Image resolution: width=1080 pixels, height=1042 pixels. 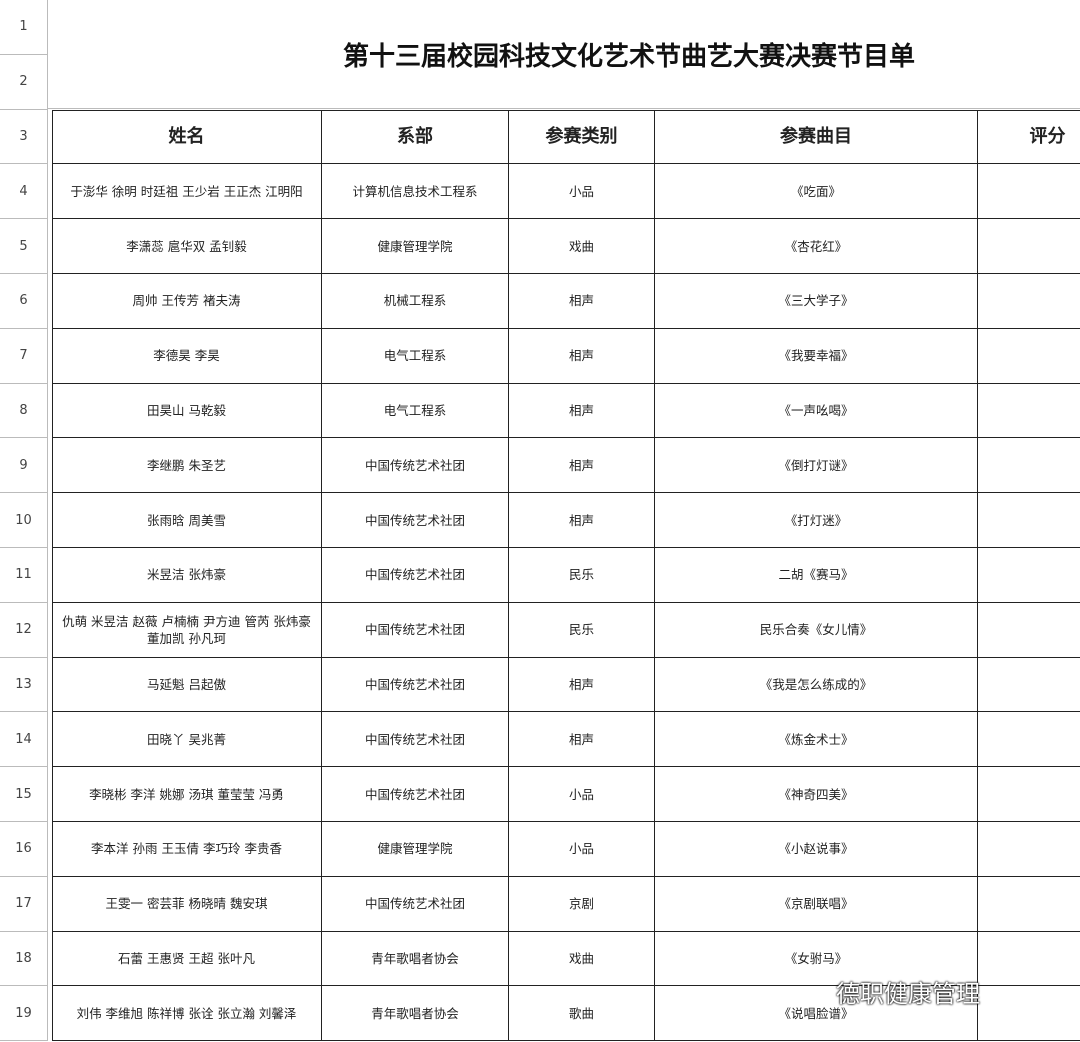 I want to click on header-cell: 系部, so click(x=415, y=137).